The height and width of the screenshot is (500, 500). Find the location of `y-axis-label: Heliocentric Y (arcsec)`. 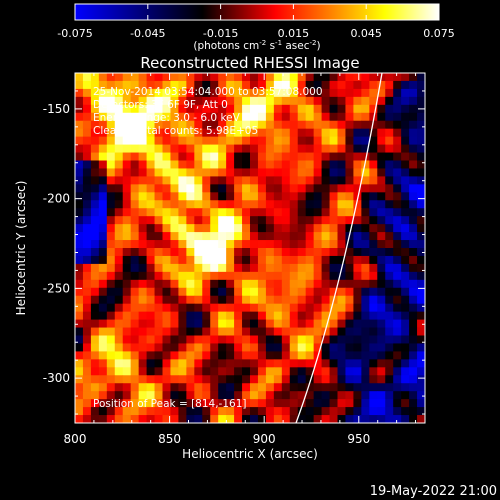

y-axis-label: Heliocentric Y (arcsec) is located at coordinates (21, 248).